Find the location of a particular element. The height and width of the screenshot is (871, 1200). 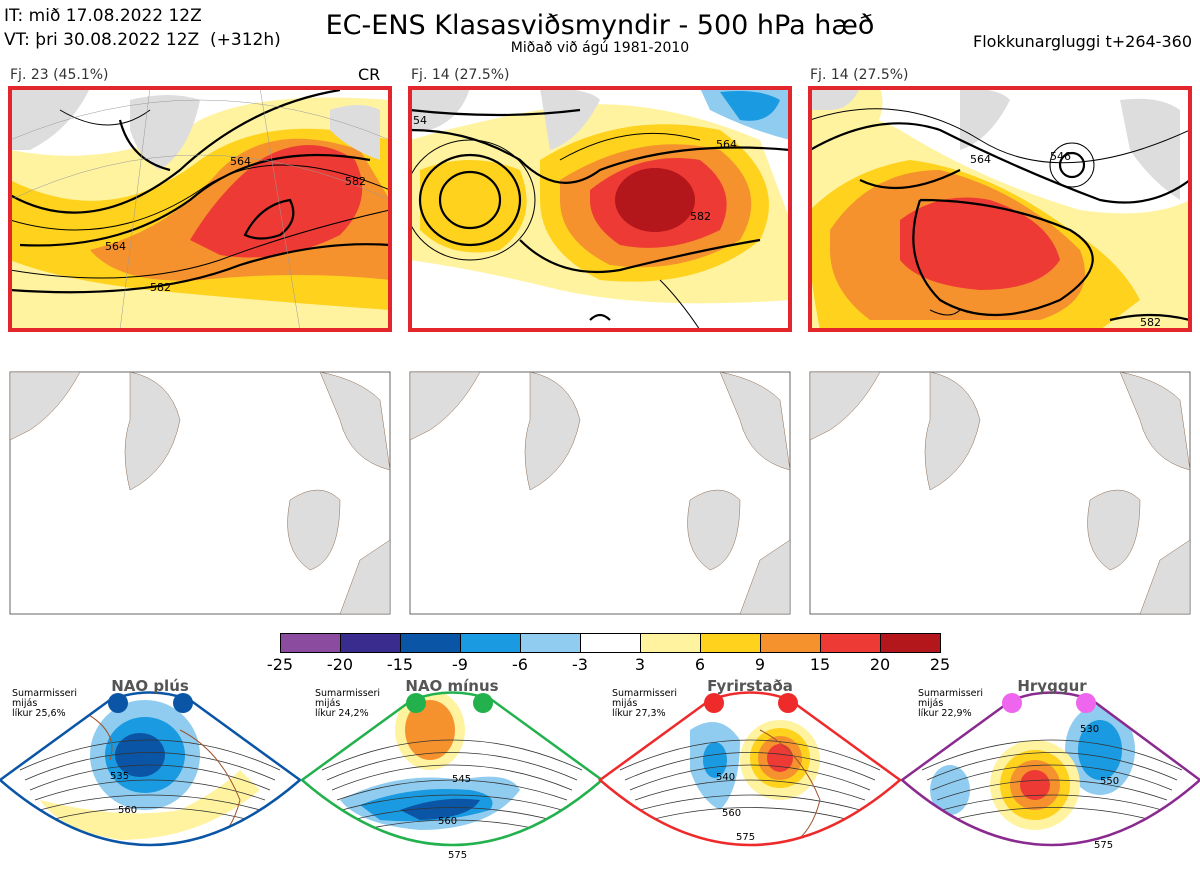

panel-2-contour-label-b: 564 is located at coordinates (726, 144).